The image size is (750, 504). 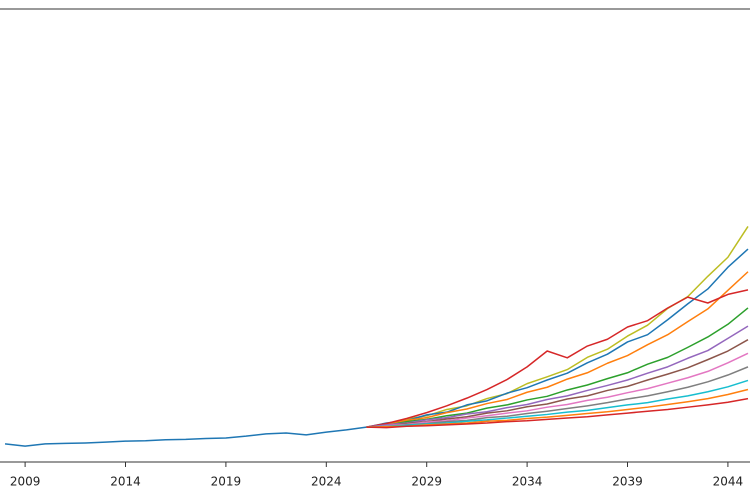 I want to click on x-tick-label: 2009, so click(x=25, y=482).